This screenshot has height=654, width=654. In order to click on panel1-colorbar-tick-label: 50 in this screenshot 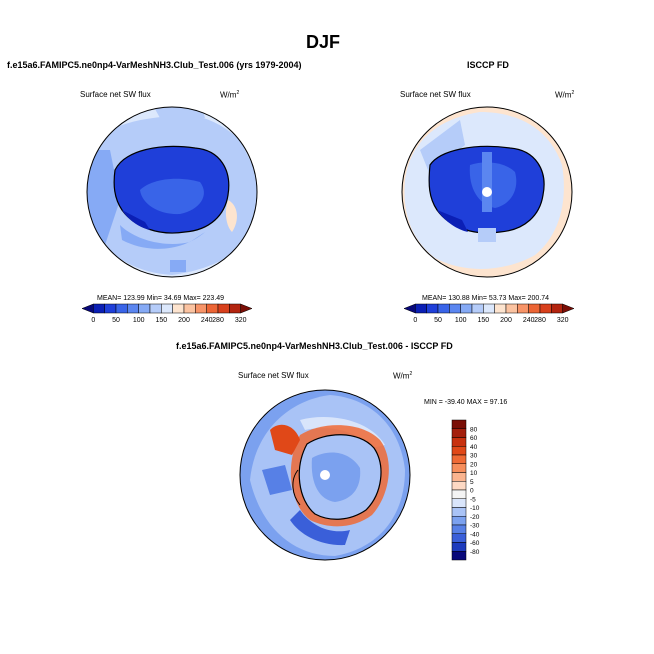, I will do `click(116, 320)`.